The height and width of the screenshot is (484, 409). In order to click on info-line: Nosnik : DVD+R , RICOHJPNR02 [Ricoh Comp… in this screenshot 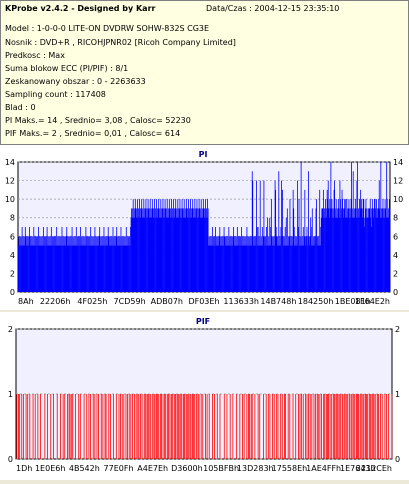, I will do `click(120, 42)`.